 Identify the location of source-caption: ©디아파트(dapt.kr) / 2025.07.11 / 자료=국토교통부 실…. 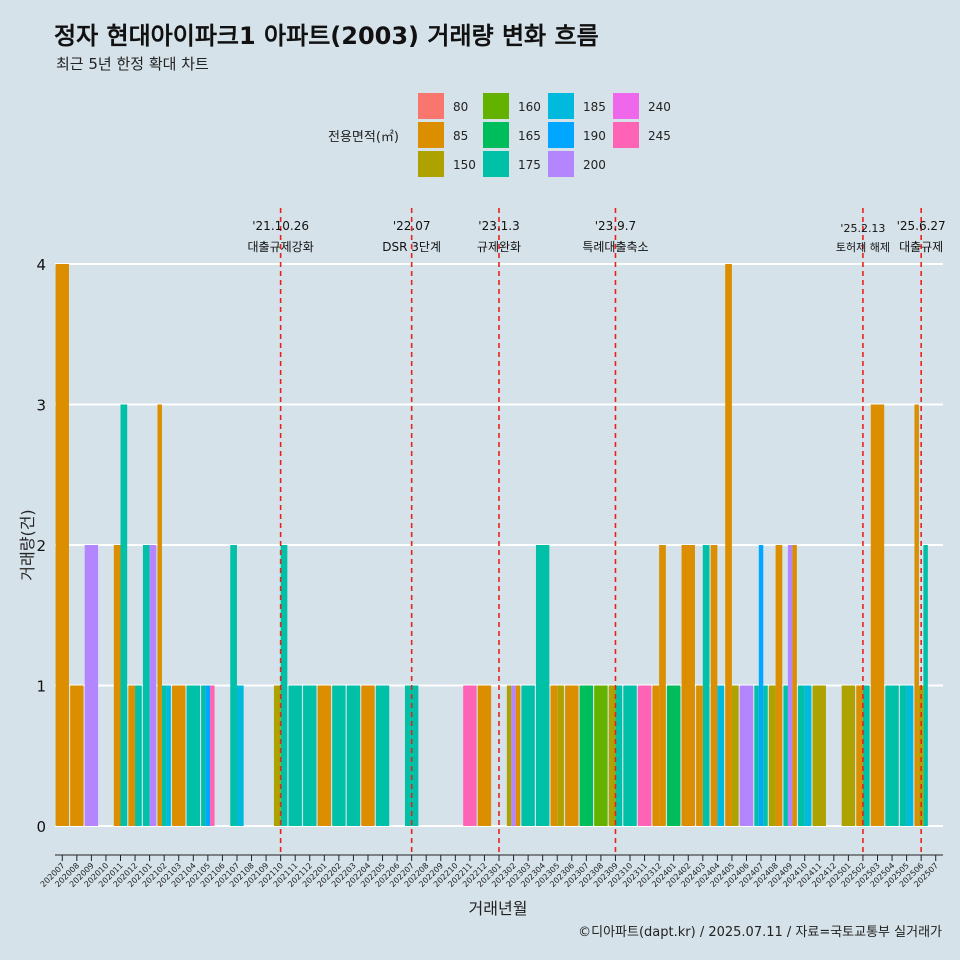
(760, 932).